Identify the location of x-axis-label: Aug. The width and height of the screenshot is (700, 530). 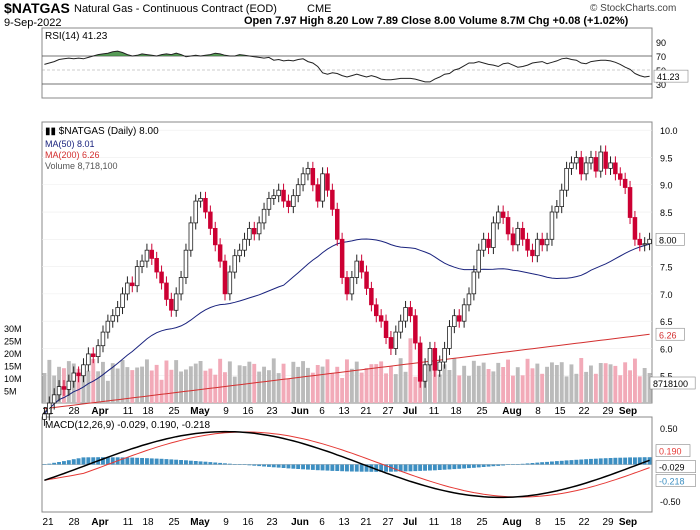
(511, 522).